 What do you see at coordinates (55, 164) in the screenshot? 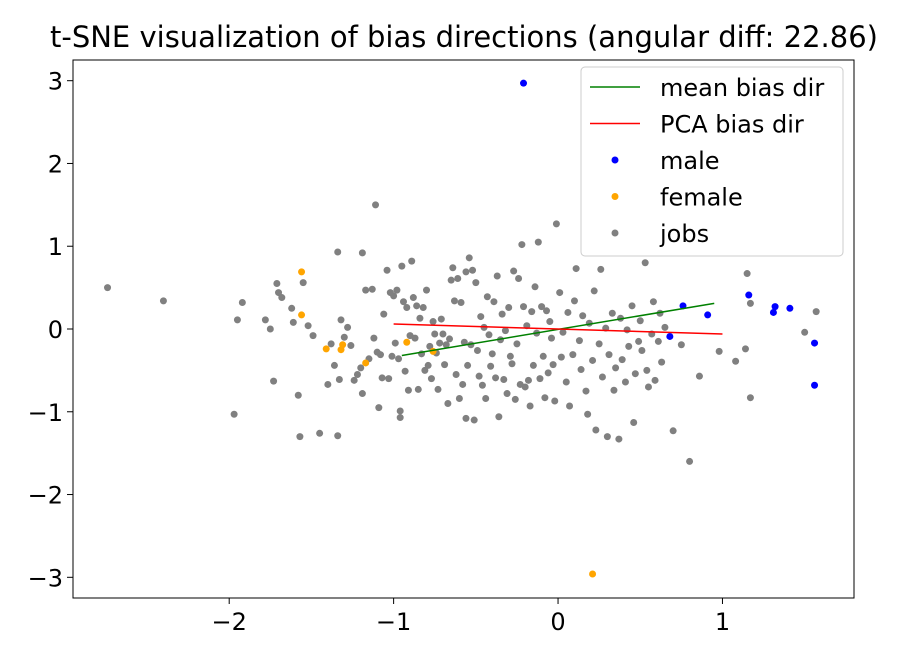
I see `y-tick-label: 2` at bounding box center [55, 164].